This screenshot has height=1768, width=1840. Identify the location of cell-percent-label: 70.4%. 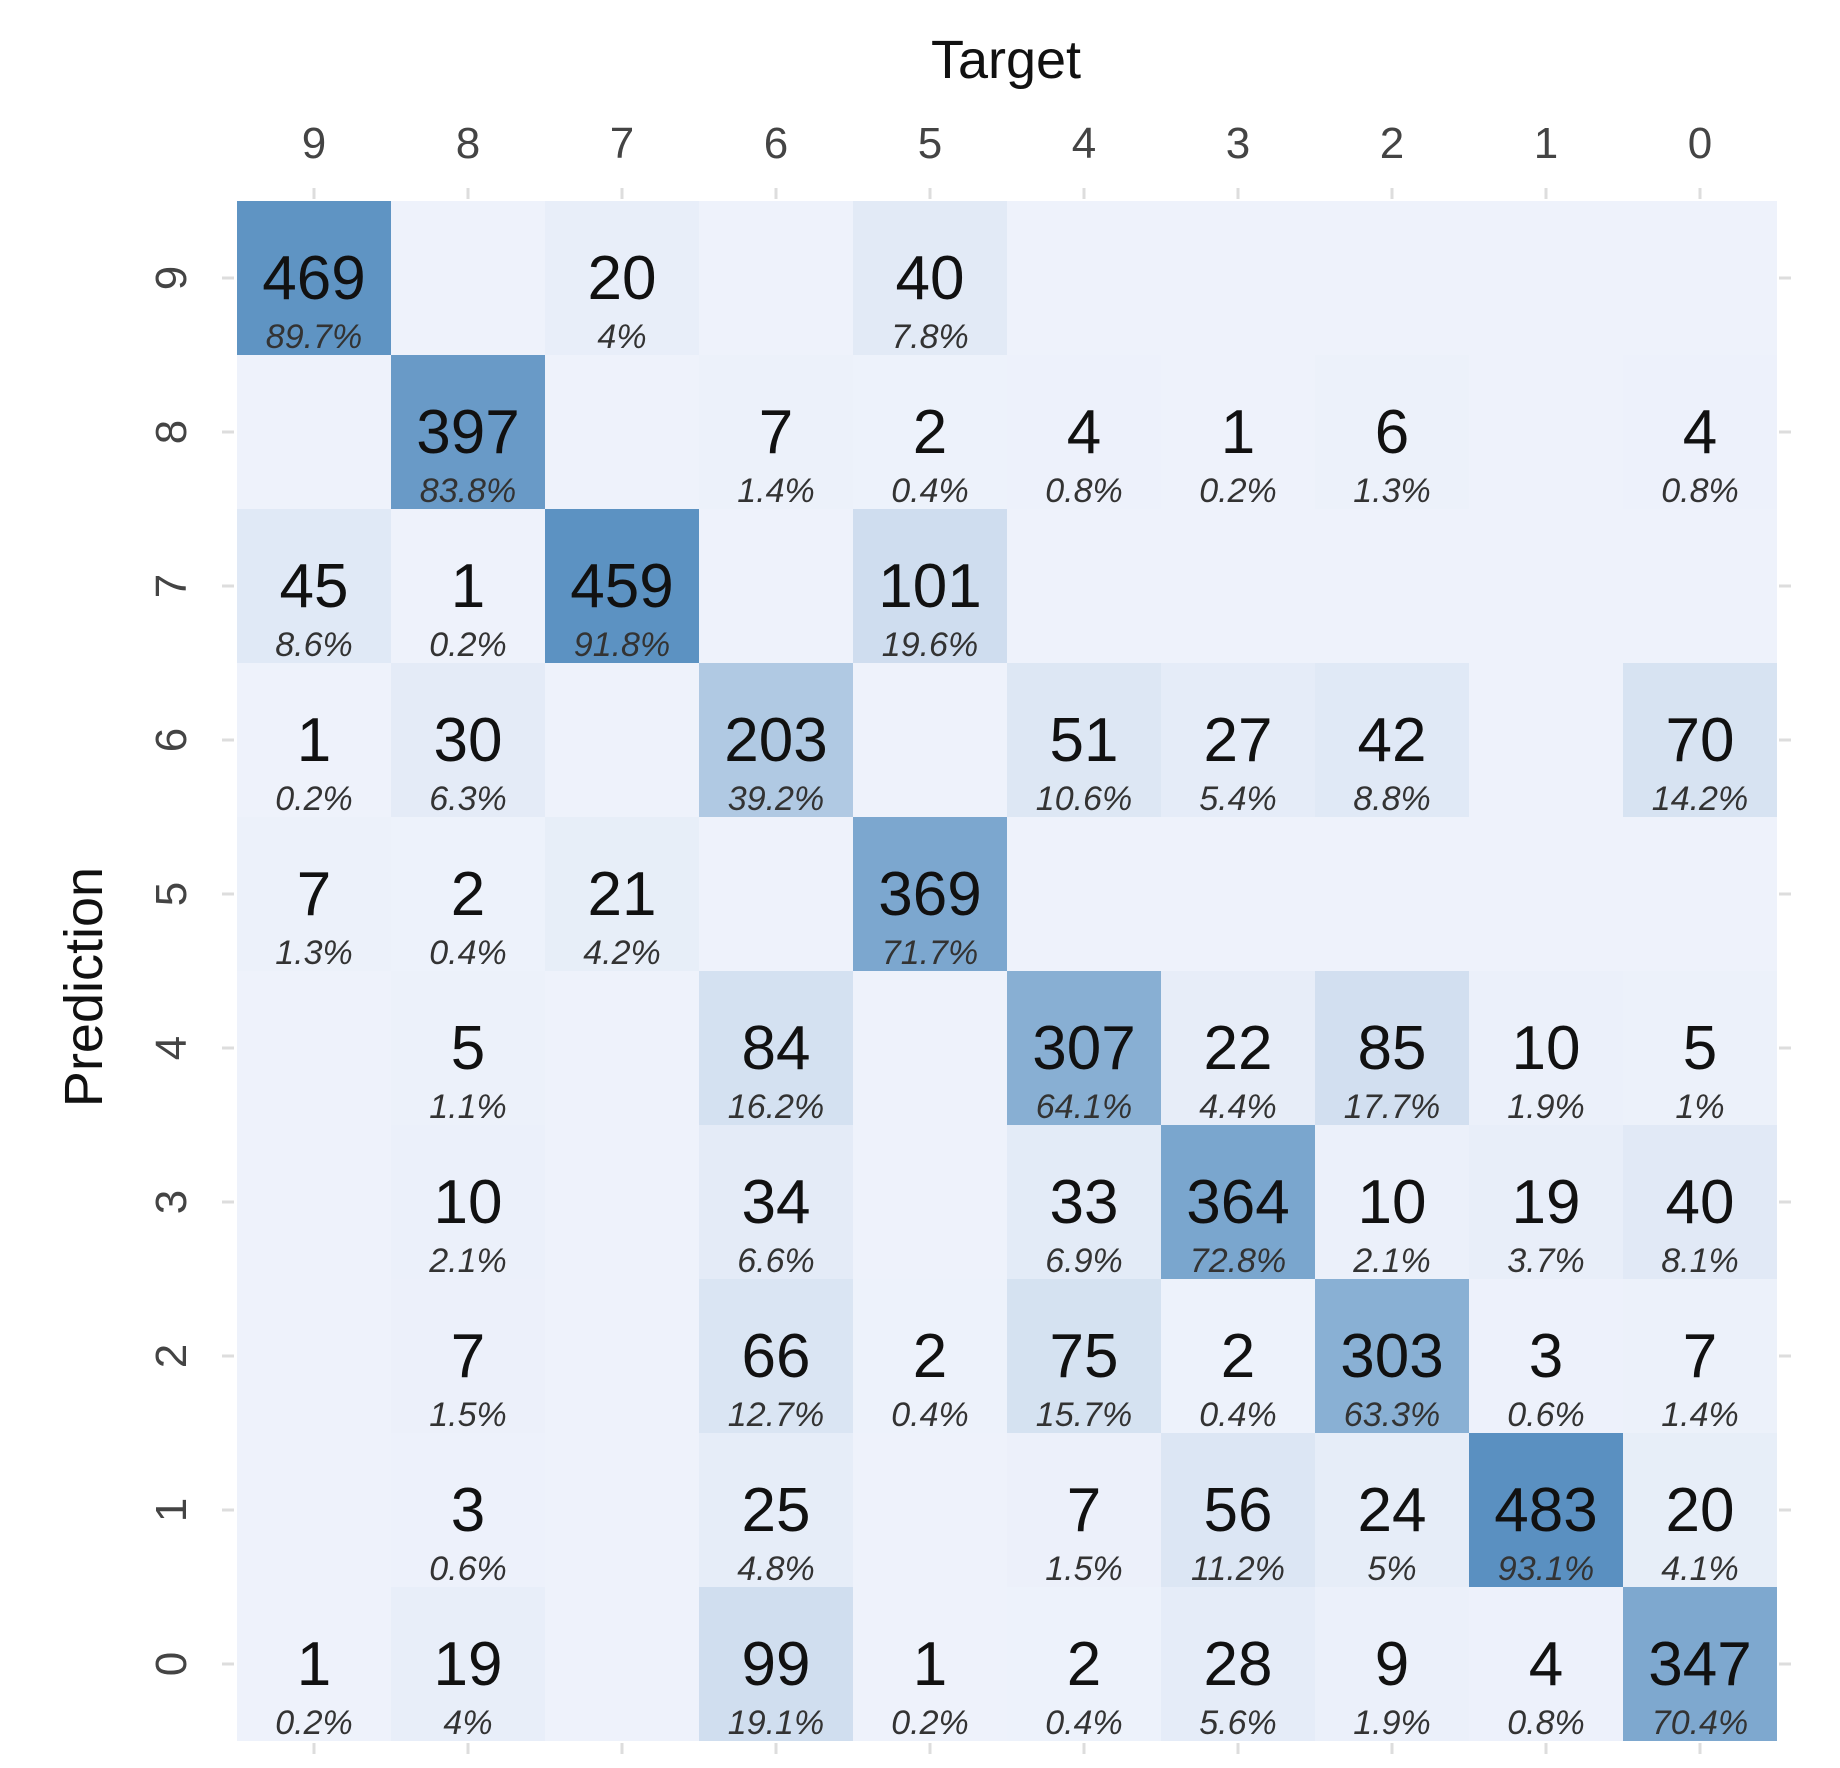
(1700, 1723).